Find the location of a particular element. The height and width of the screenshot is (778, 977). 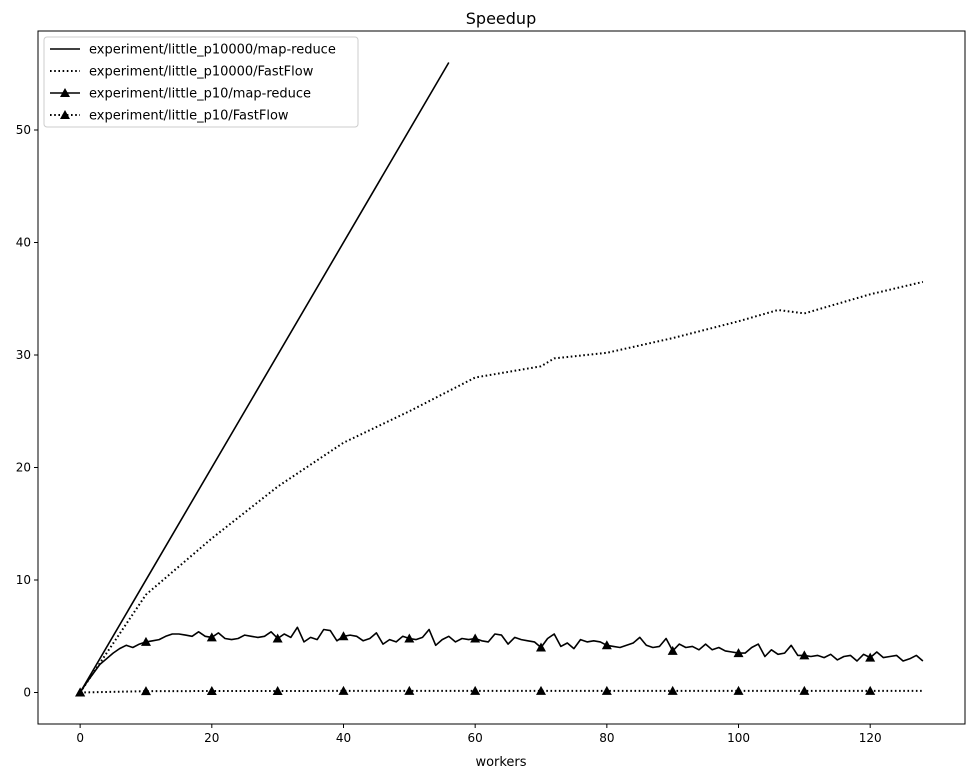

legend-label: experiment/little_p10/FastFlow is located at coordinates (189, 116).